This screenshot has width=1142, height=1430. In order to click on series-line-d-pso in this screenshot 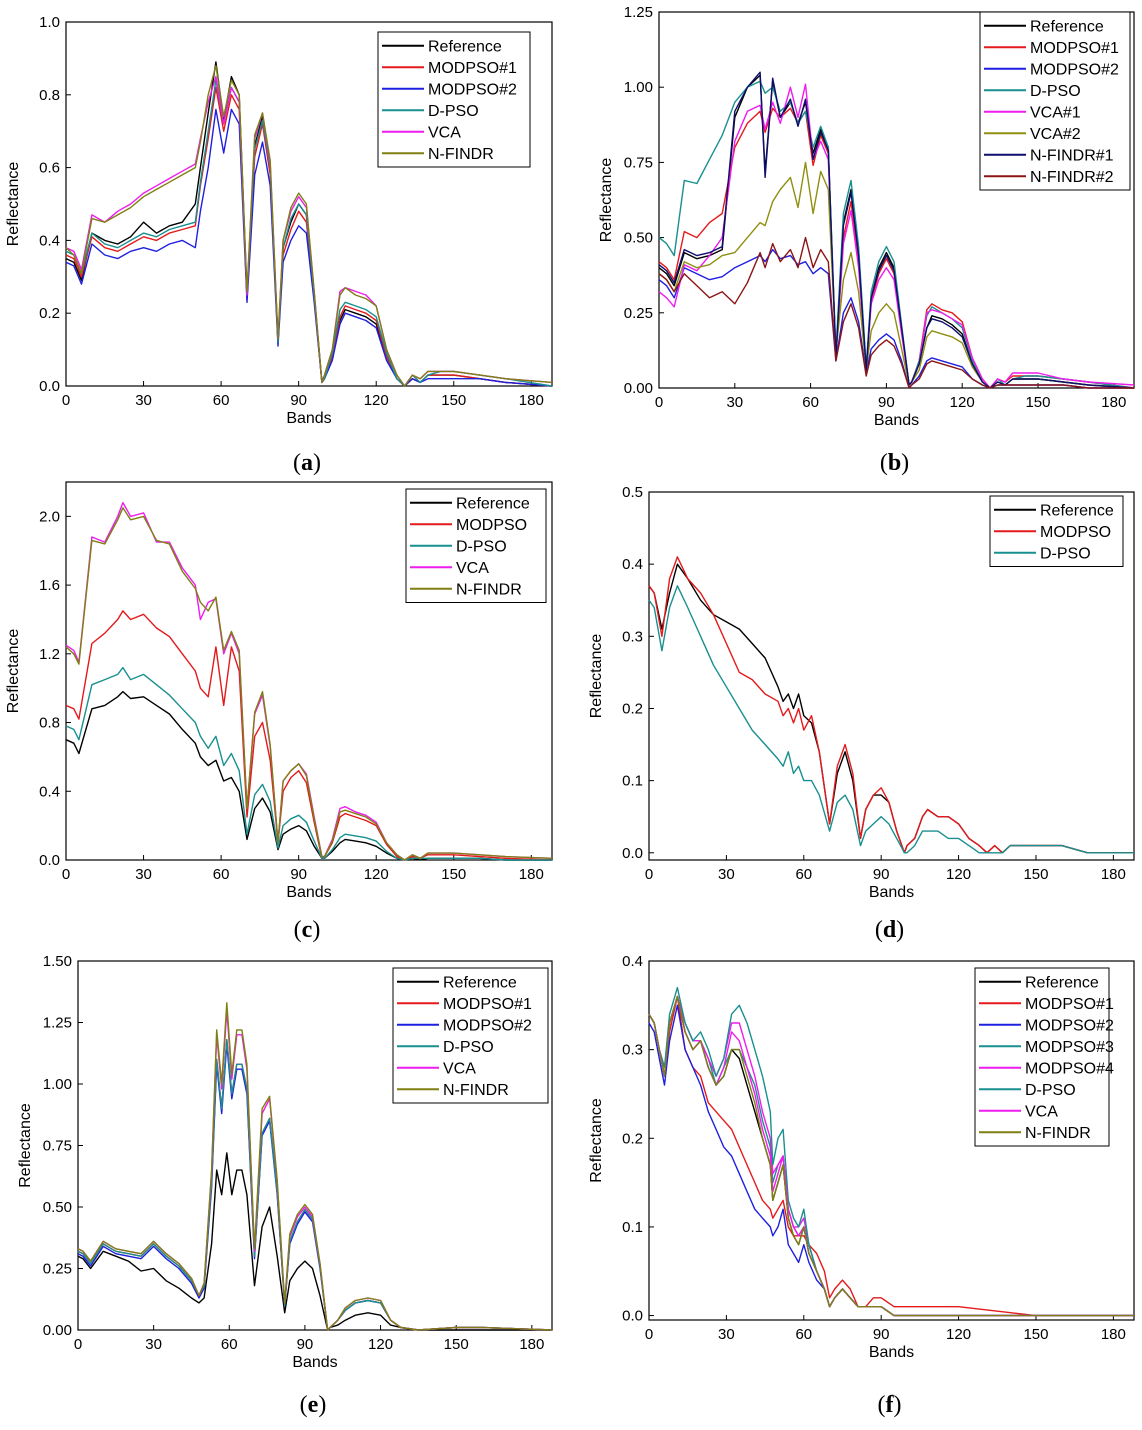, I will do `click(891, 719)`.